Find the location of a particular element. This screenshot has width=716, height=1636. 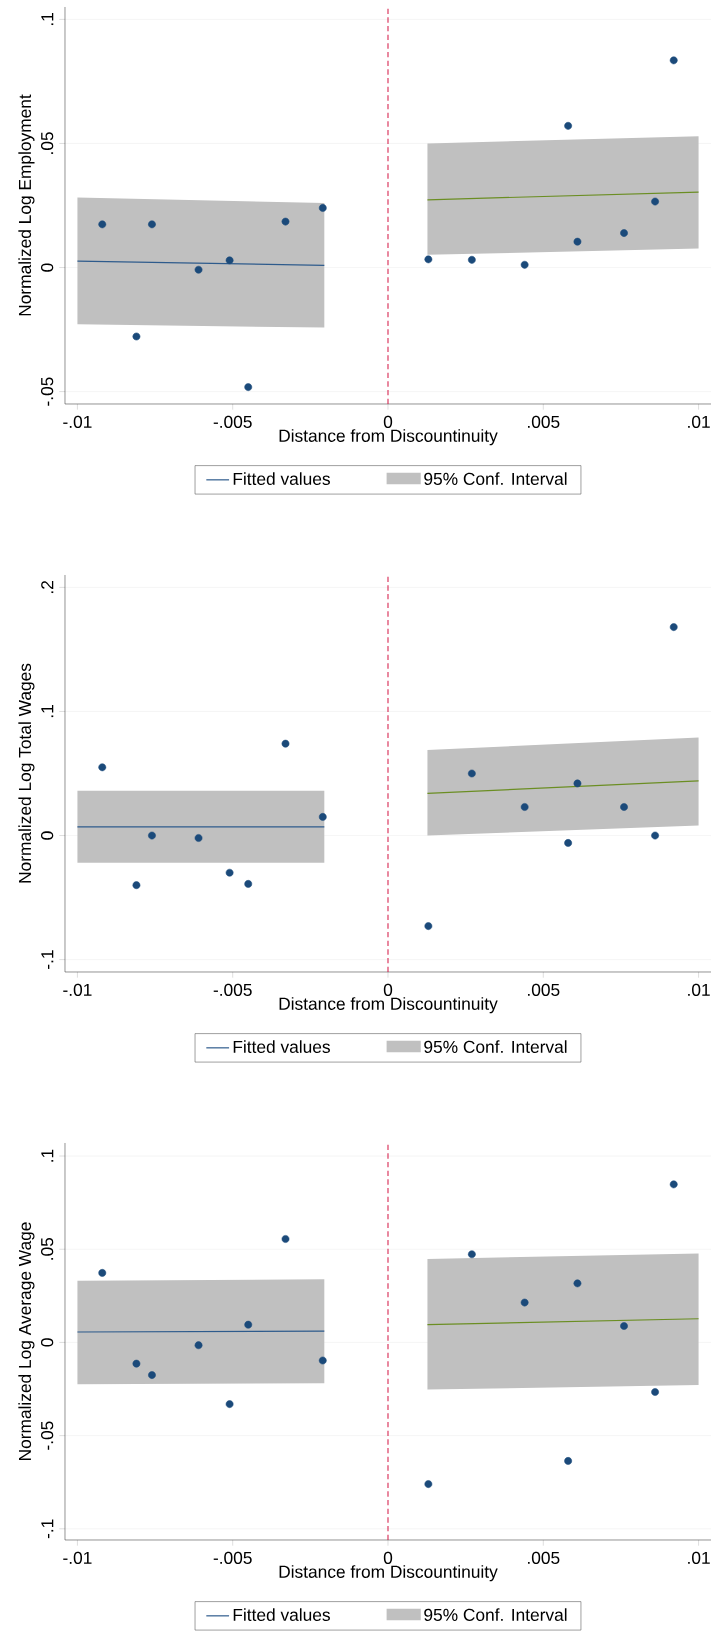

y-axis-title: Normalized Log Total Wages is located at coordinates (26, 773).